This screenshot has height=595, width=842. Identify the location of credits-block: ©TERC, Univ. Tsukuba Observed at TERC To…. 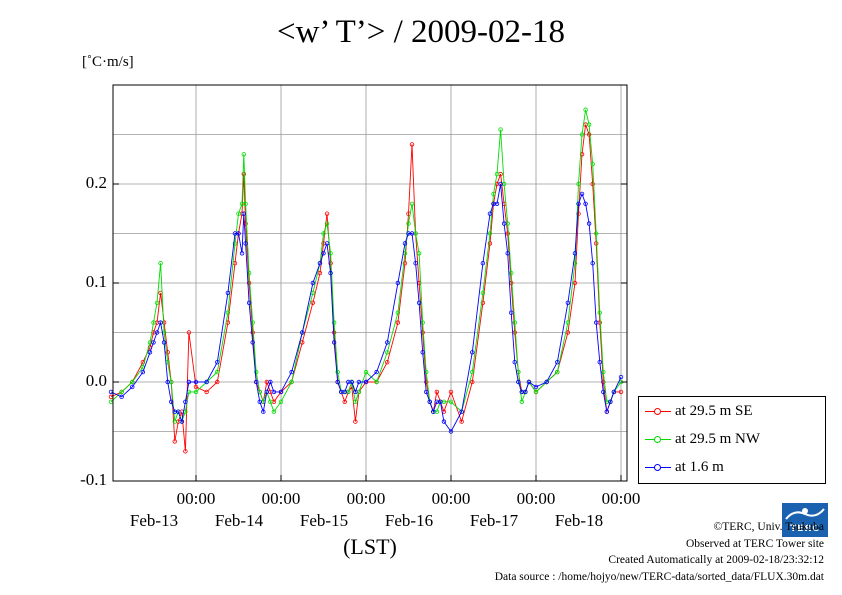
(659, 552).